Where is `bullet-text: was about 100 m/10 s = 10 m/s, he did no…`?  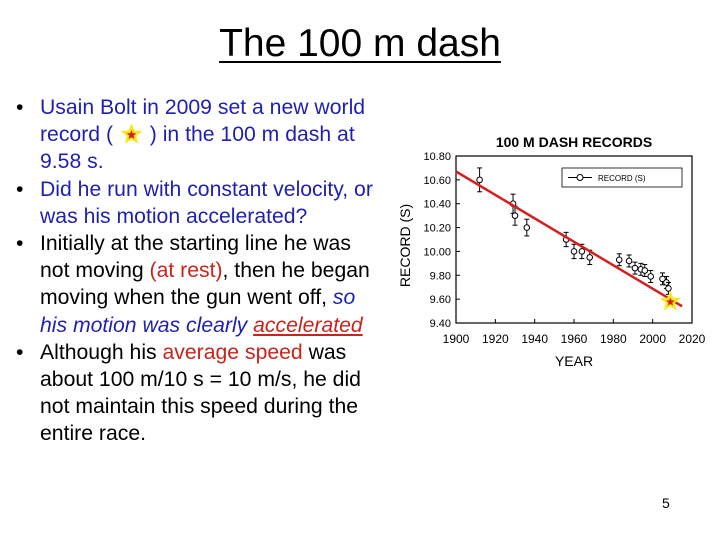
bullet-text: was about 100 m/10 s = 10 m/s, he did no… is located at coordinates (200, 393).